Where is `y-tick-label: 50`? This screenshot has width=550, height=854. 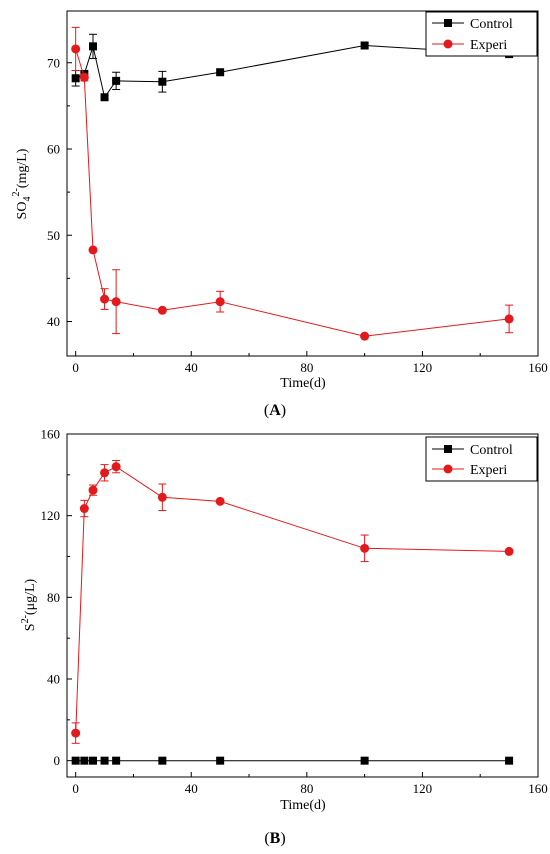
y-tick-label: 50 is located at coordinates (53, 235).